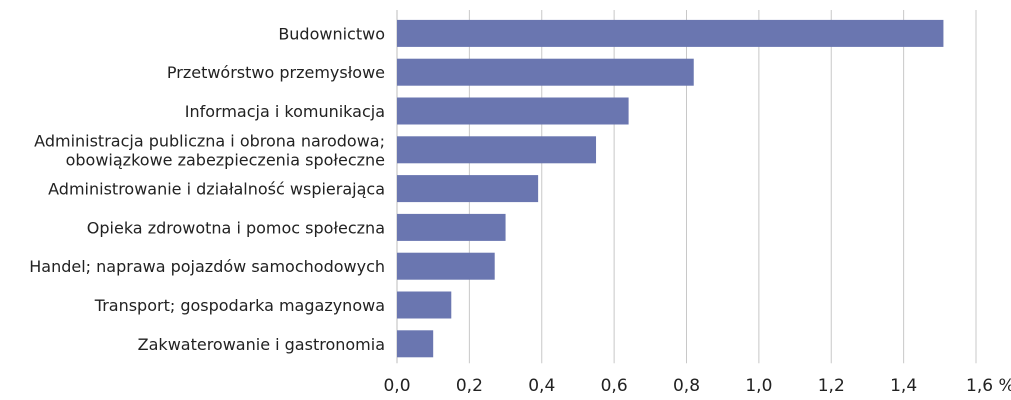 This screenshot has height=400, width=1011. What do you see at coordinates (988, 386) in the screenshot?
I see `x-tick-label: 1,6 %` at bounding box center [988, 386].